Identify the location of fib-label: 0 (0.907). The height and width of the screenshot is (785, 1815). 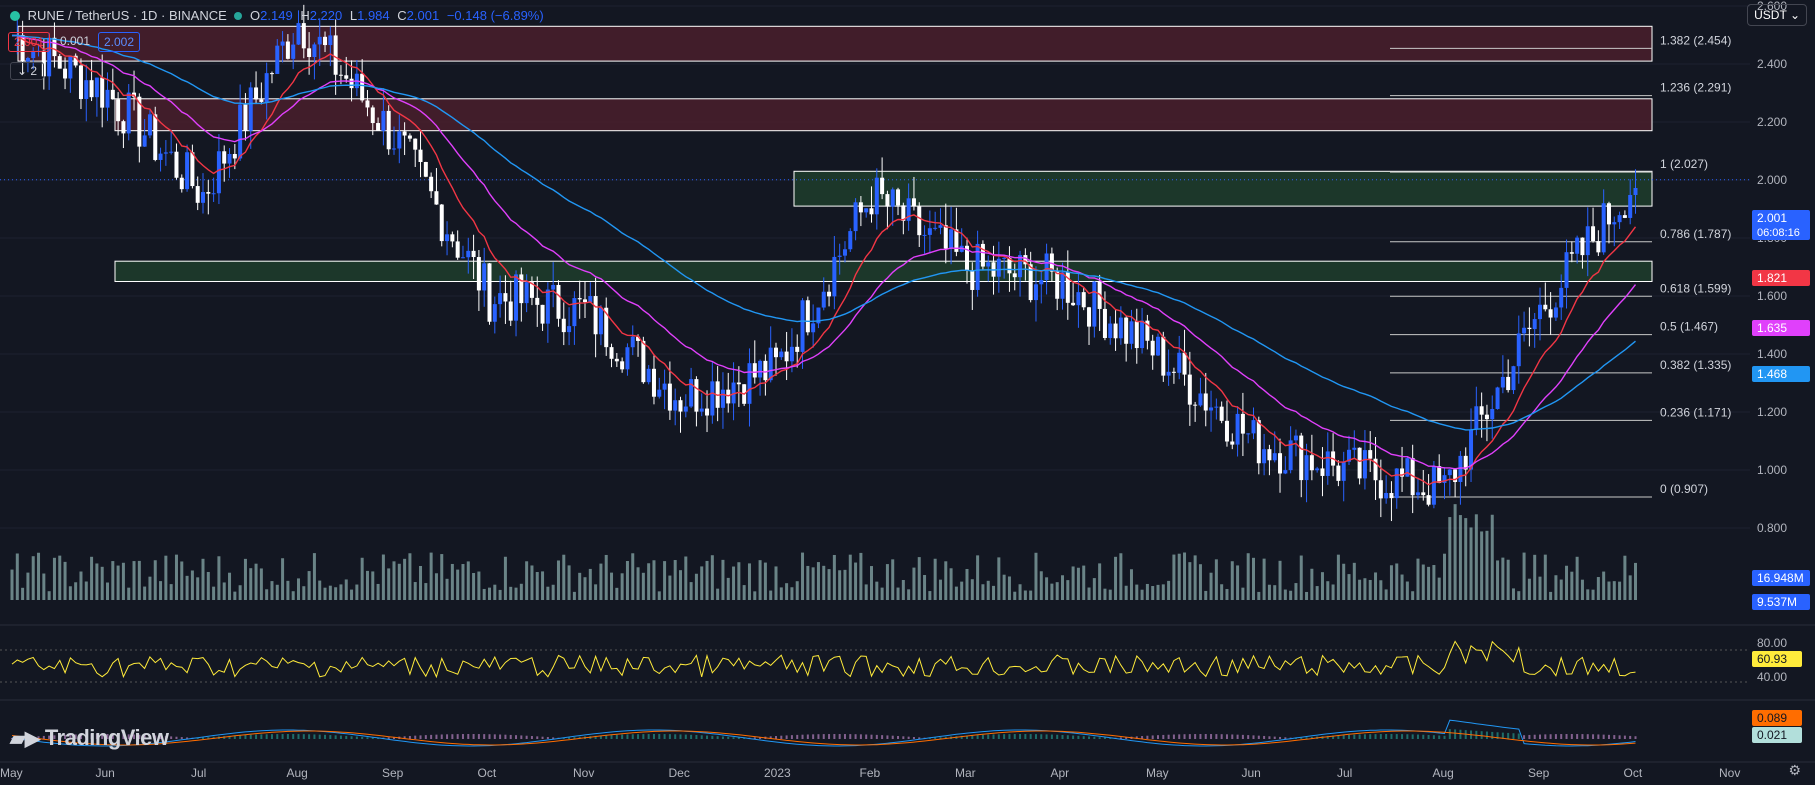
(1684, 489).